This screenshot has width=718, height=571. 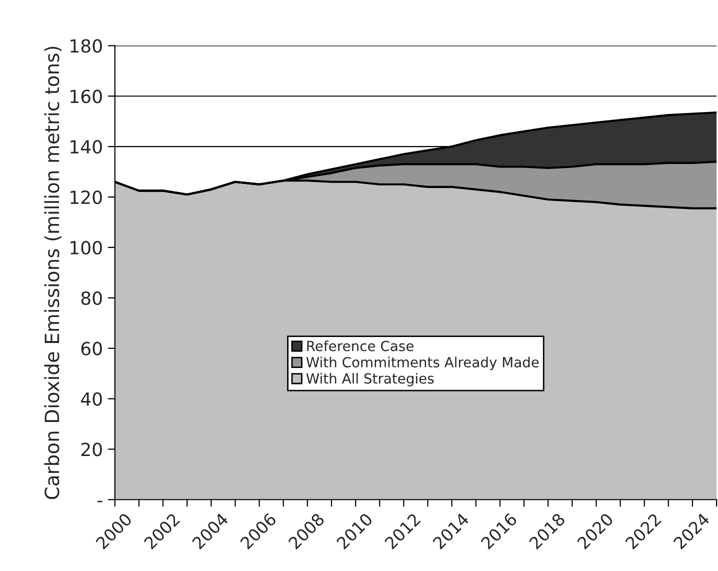 What do you see at coordinates (91, 349) in the screenshot?
I see `y-tick-label: 60` at bounding box center [91, 349].